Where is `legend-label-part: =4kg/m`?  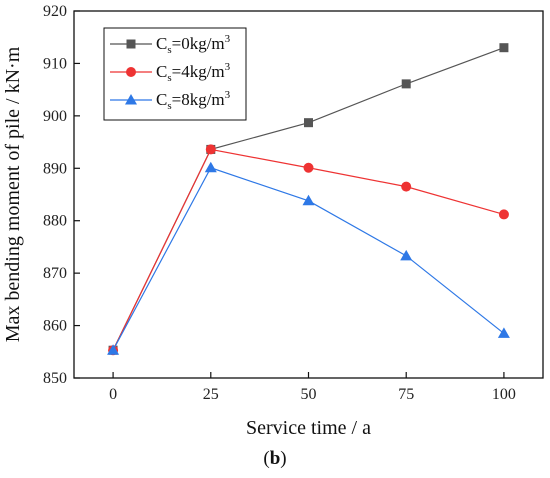 legend-label-part: =4kg/m is located at coordinates (198, 71).